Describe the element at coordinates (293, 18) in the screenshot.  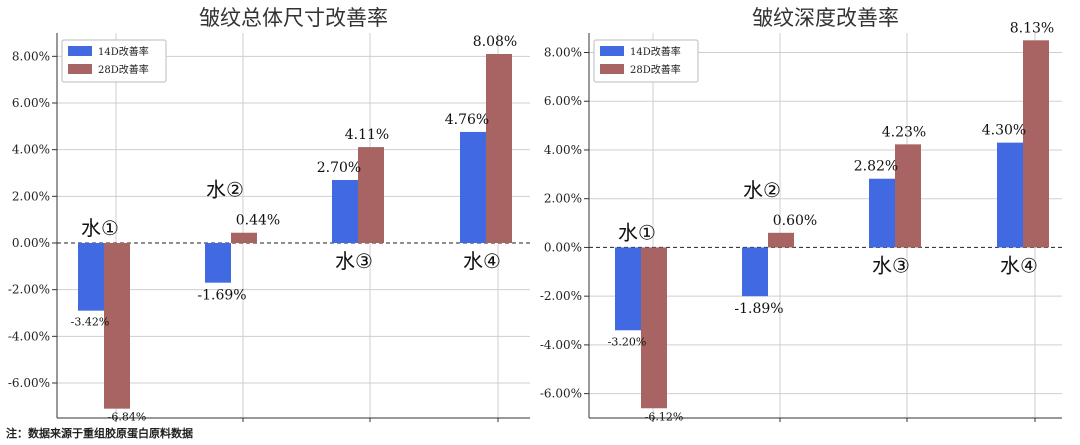
I see `chart-title: 皱纹总体尺寸改善率` at that location.